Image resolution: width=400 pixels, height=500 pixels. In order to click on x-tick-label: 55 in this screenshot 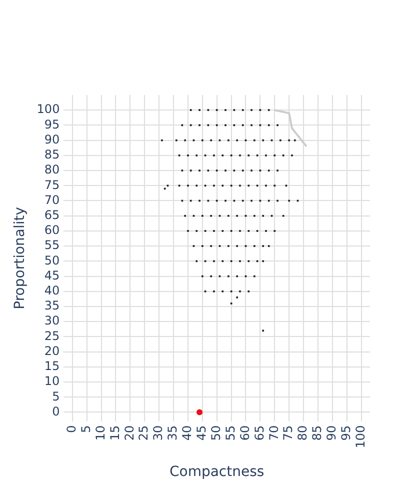, I will do `click(230, 433)`.